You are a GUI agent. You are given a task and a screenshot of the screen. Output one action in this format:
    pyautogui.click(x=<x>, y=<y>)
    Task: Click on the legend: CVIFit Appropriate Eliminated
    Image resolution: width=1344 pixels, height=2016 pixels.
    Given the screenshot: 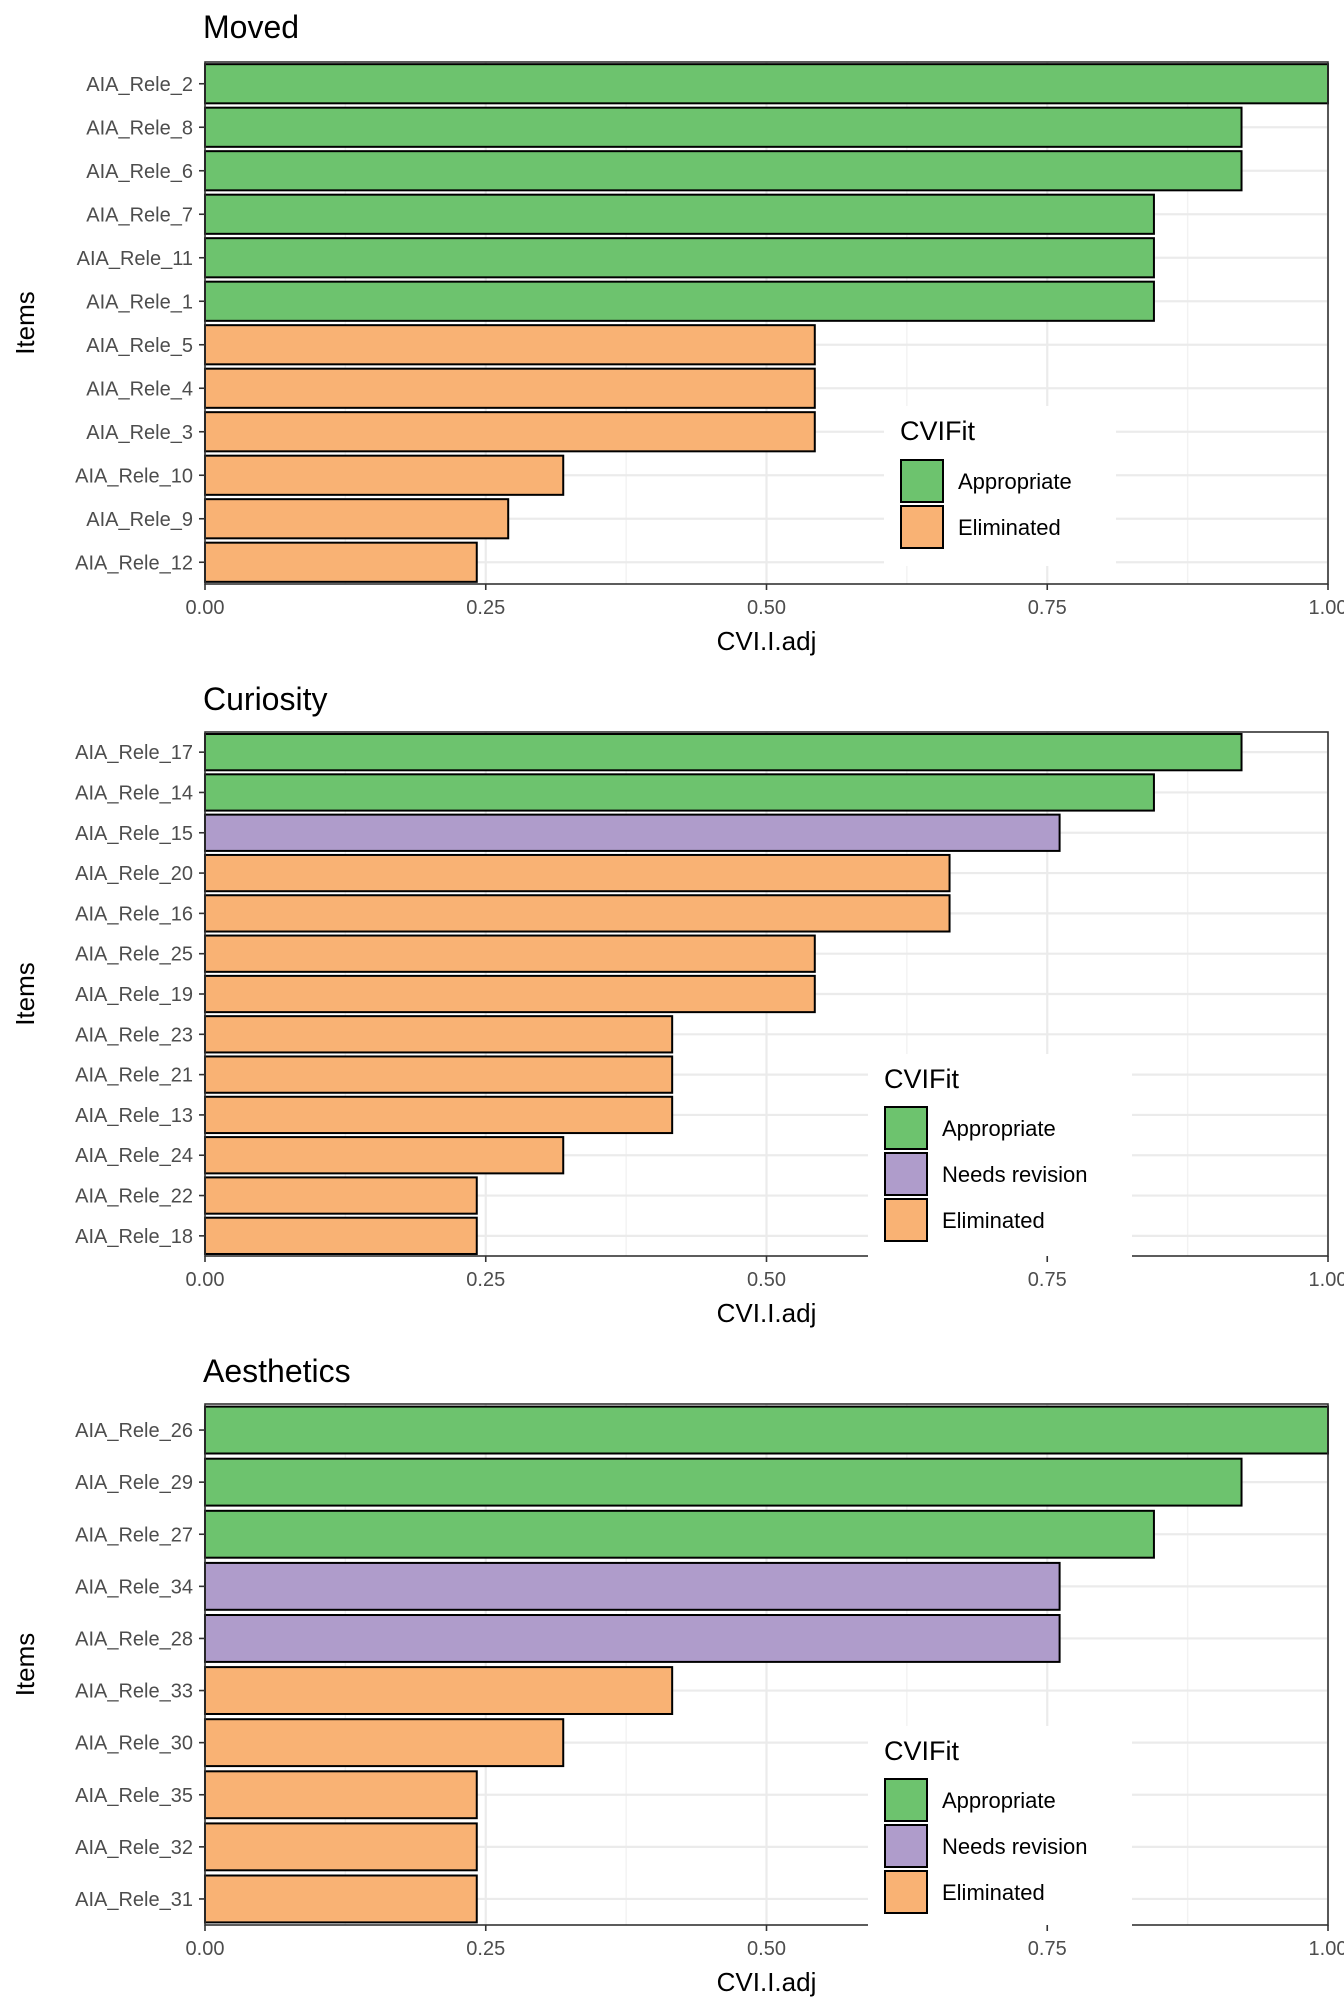 What is the action you would take?
    pyautogui.click(x=1000, y=486)
    